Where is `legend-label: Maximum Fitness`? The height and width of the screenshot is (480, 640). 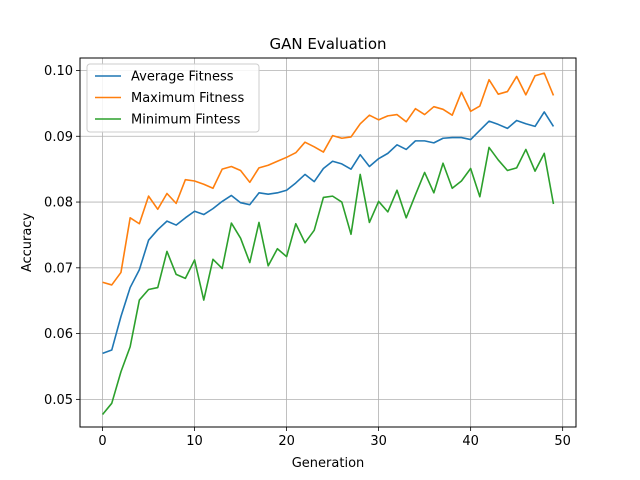
legend-label: Maximum Fitness is located at coordinates (187, 98).